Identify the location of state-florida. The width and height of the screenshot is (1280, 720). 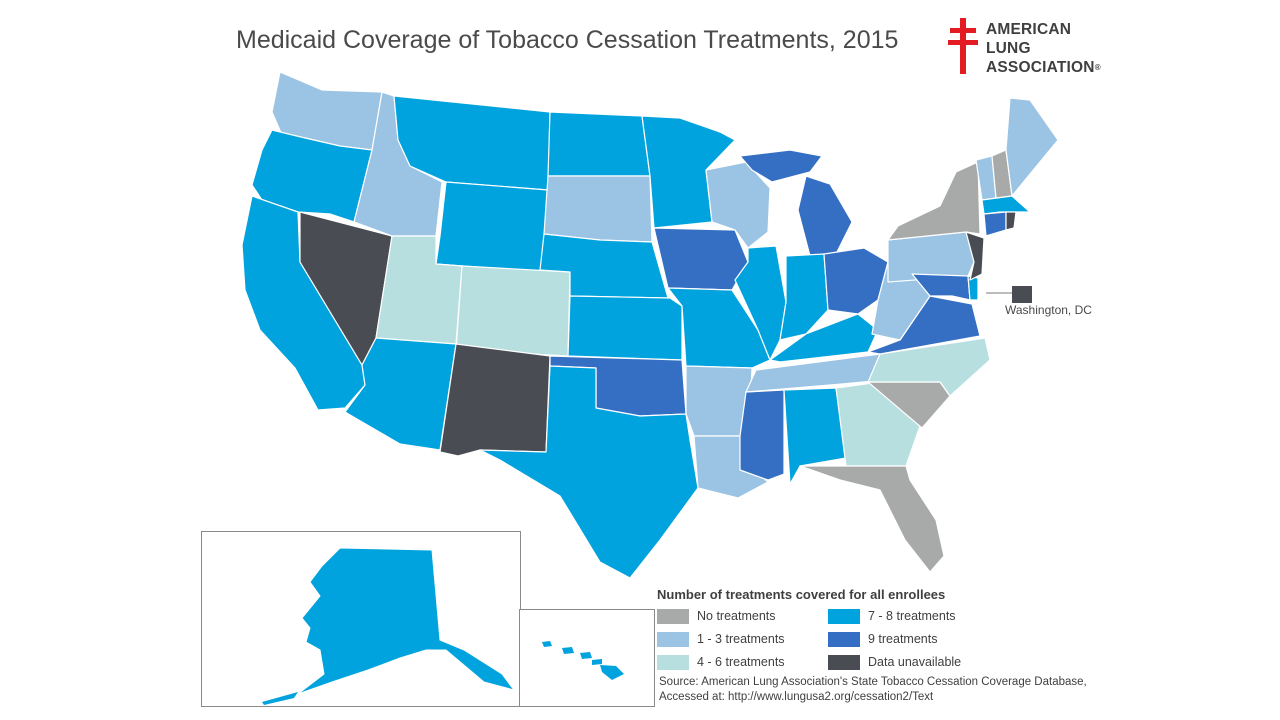
(872, 519).